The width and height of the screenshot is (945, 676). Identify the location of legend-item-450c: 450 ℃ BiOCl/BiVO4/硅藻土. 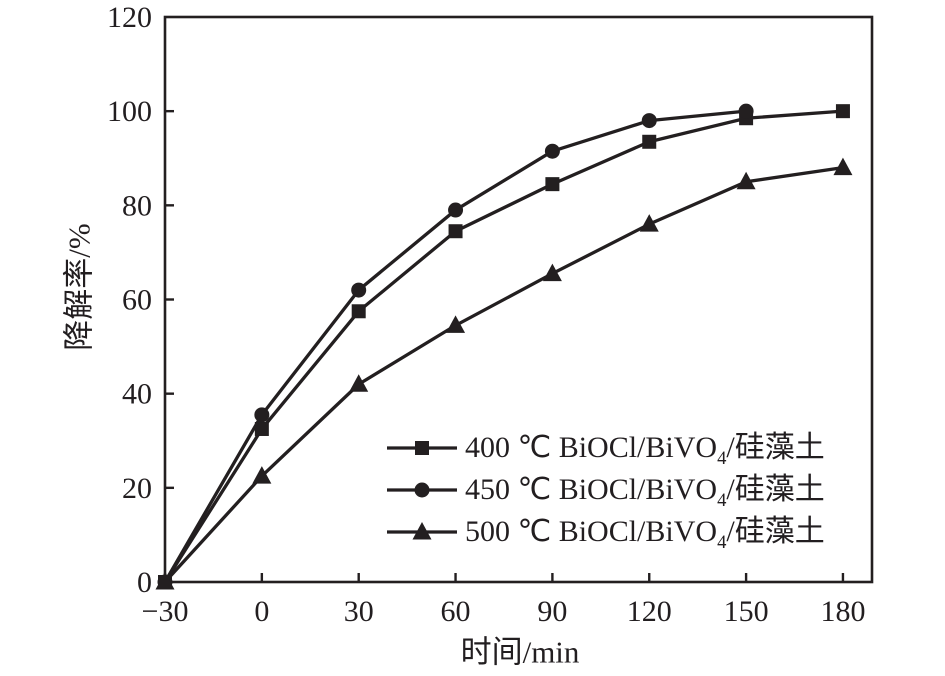
(606, 490).